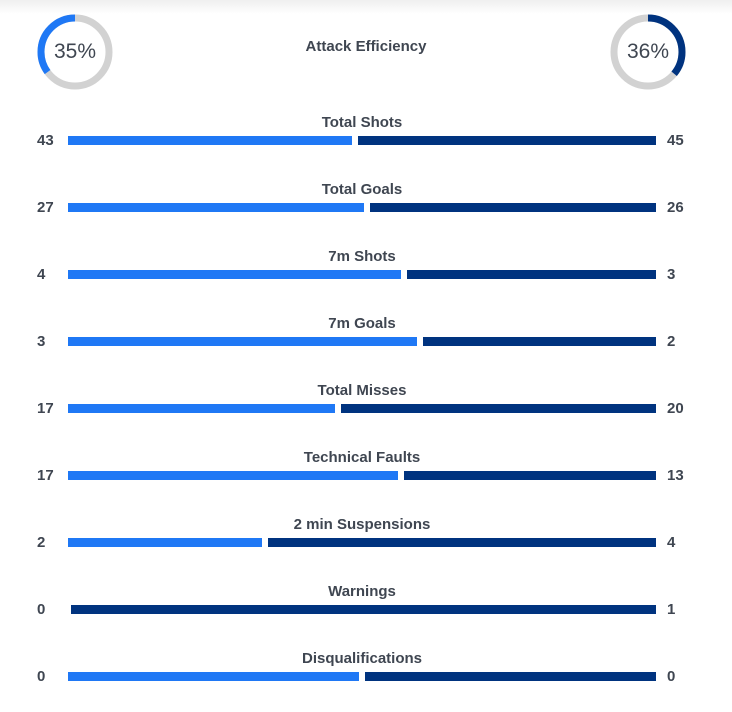 This screenshot has height=712, width=732. What do you see at coordinates (671, 542) in the screenshot?
I see `away-value: 4` at bounding box center [671, 542].